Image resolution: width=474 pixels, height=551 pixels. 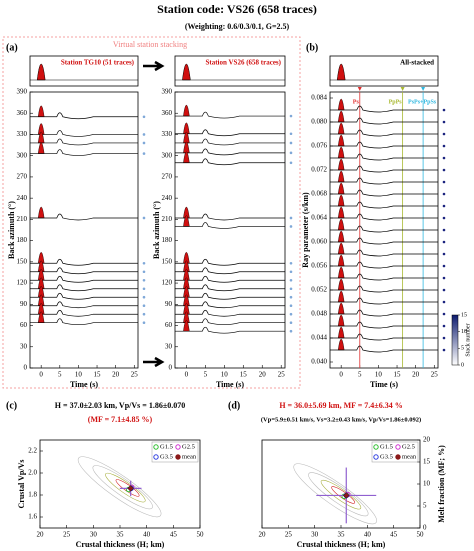 What do you see at coordinates (464, 315) in the screenshot?
I see `colorbar-tick-label: 15` at bounding box center [464, 315].